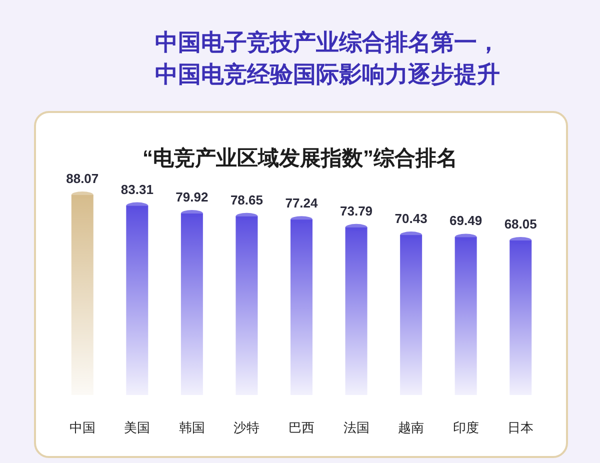 The height and width of the screenshot is (463, 600). I want to click on chart-subtitle: “电竞产业区域发展指数”综合排名, so click(300, 158).